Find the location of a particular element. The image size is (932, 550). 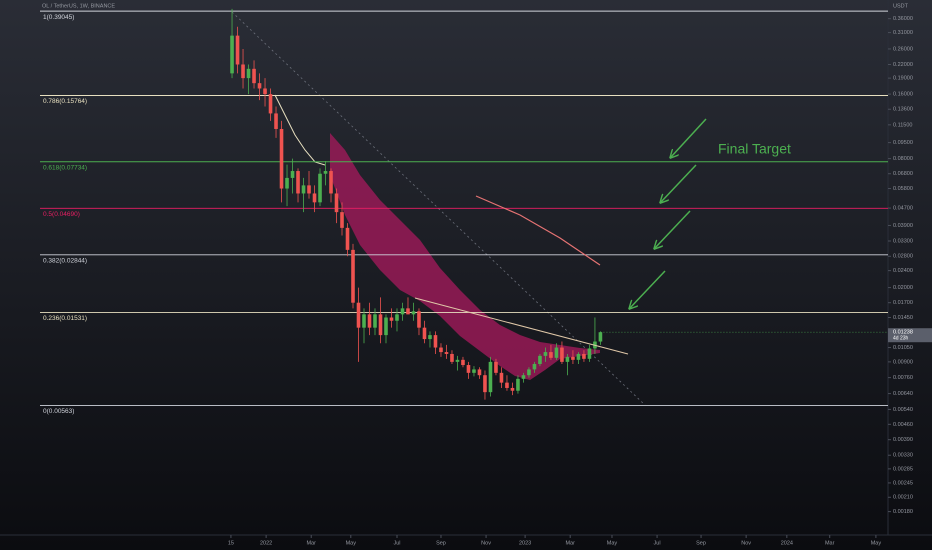

fib-label: 0(0.00563) is located at coordinates (58, 411).